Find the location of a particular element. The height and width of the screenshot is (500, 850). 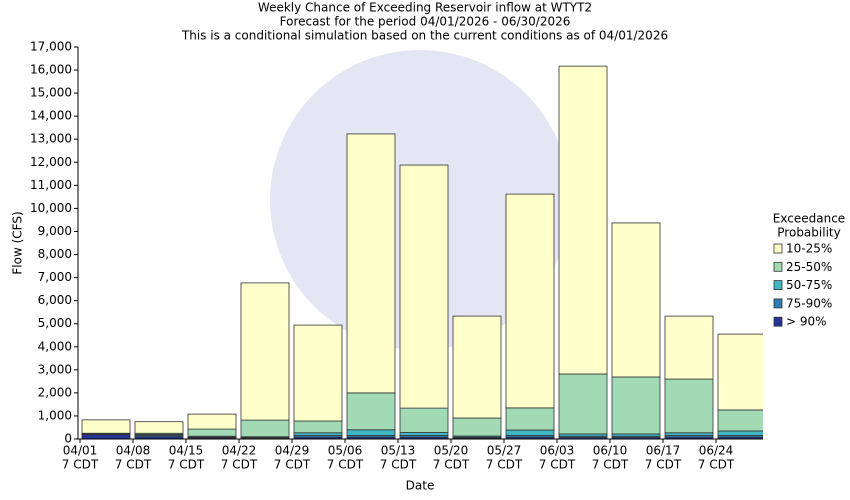

y-tick-label: 13,000 is located at coordinates (51, 139).